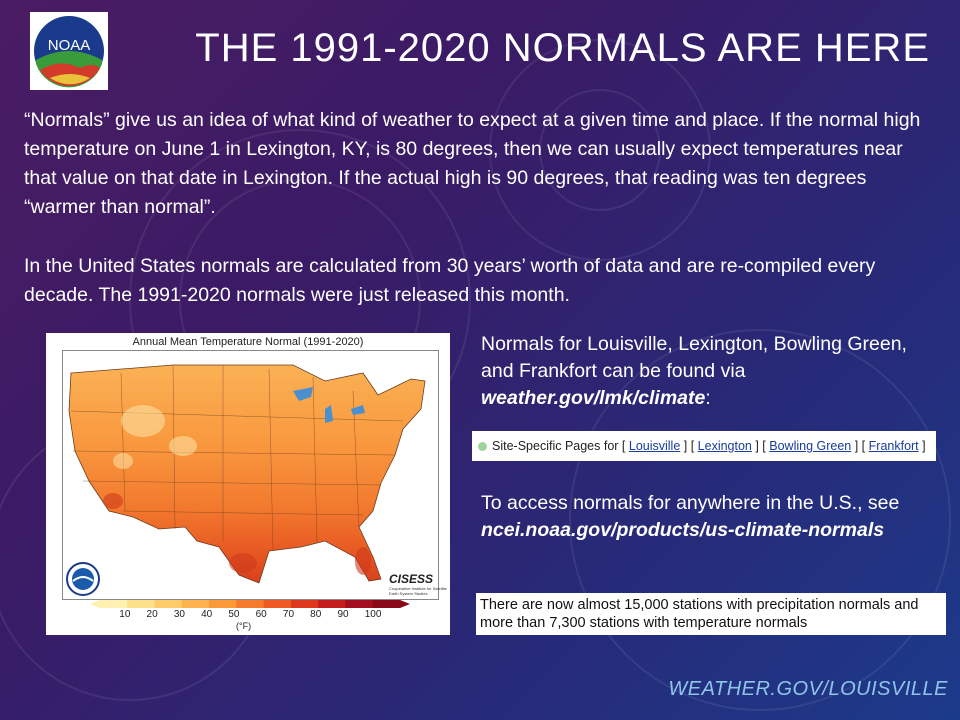 This screenshot has width=960, height=720. What do you see at coordinates (724, 446) in the screenshot?
I see `link-lexington: Lexington` at bounding box center [724, 446].